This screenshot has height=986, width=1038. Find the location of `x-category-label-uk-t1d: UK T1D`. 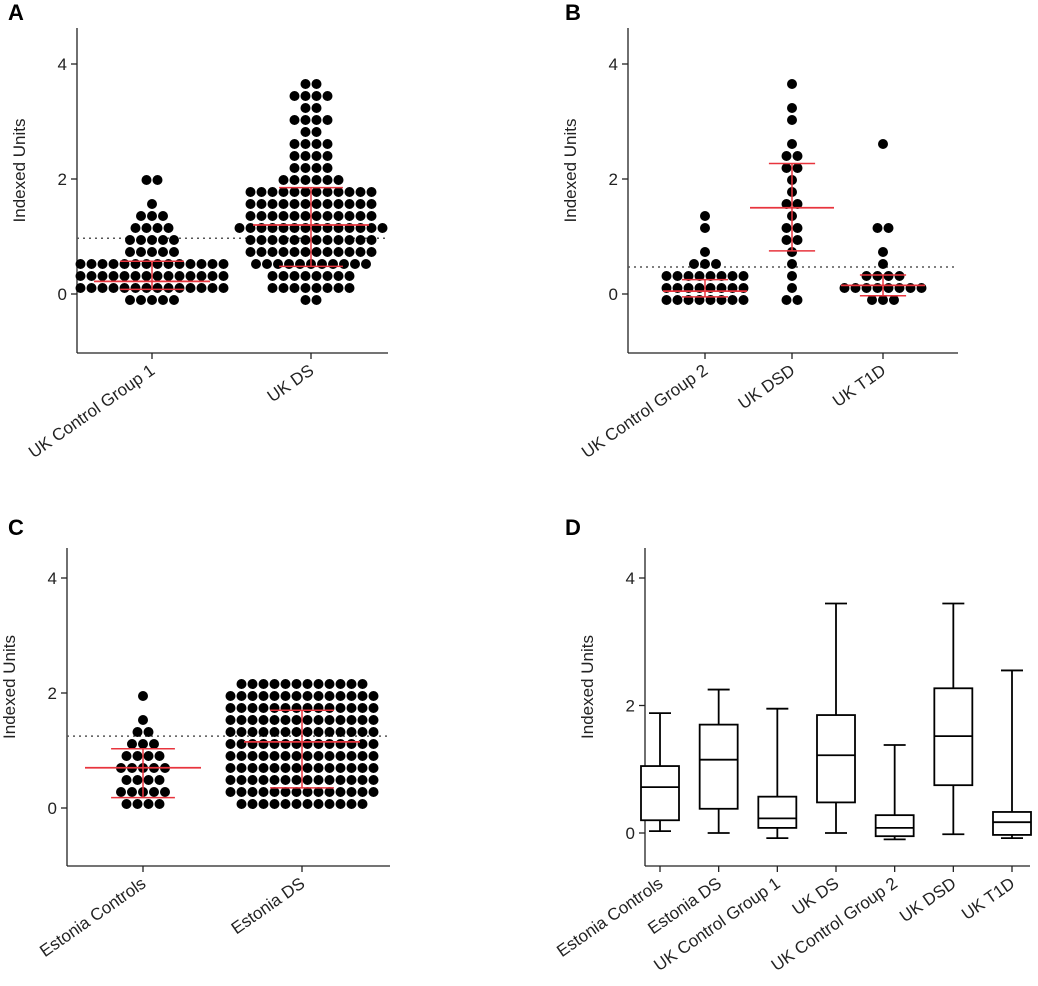

x-category-label-uk-t1d: UK T1D is located at coordinates (988, 899).